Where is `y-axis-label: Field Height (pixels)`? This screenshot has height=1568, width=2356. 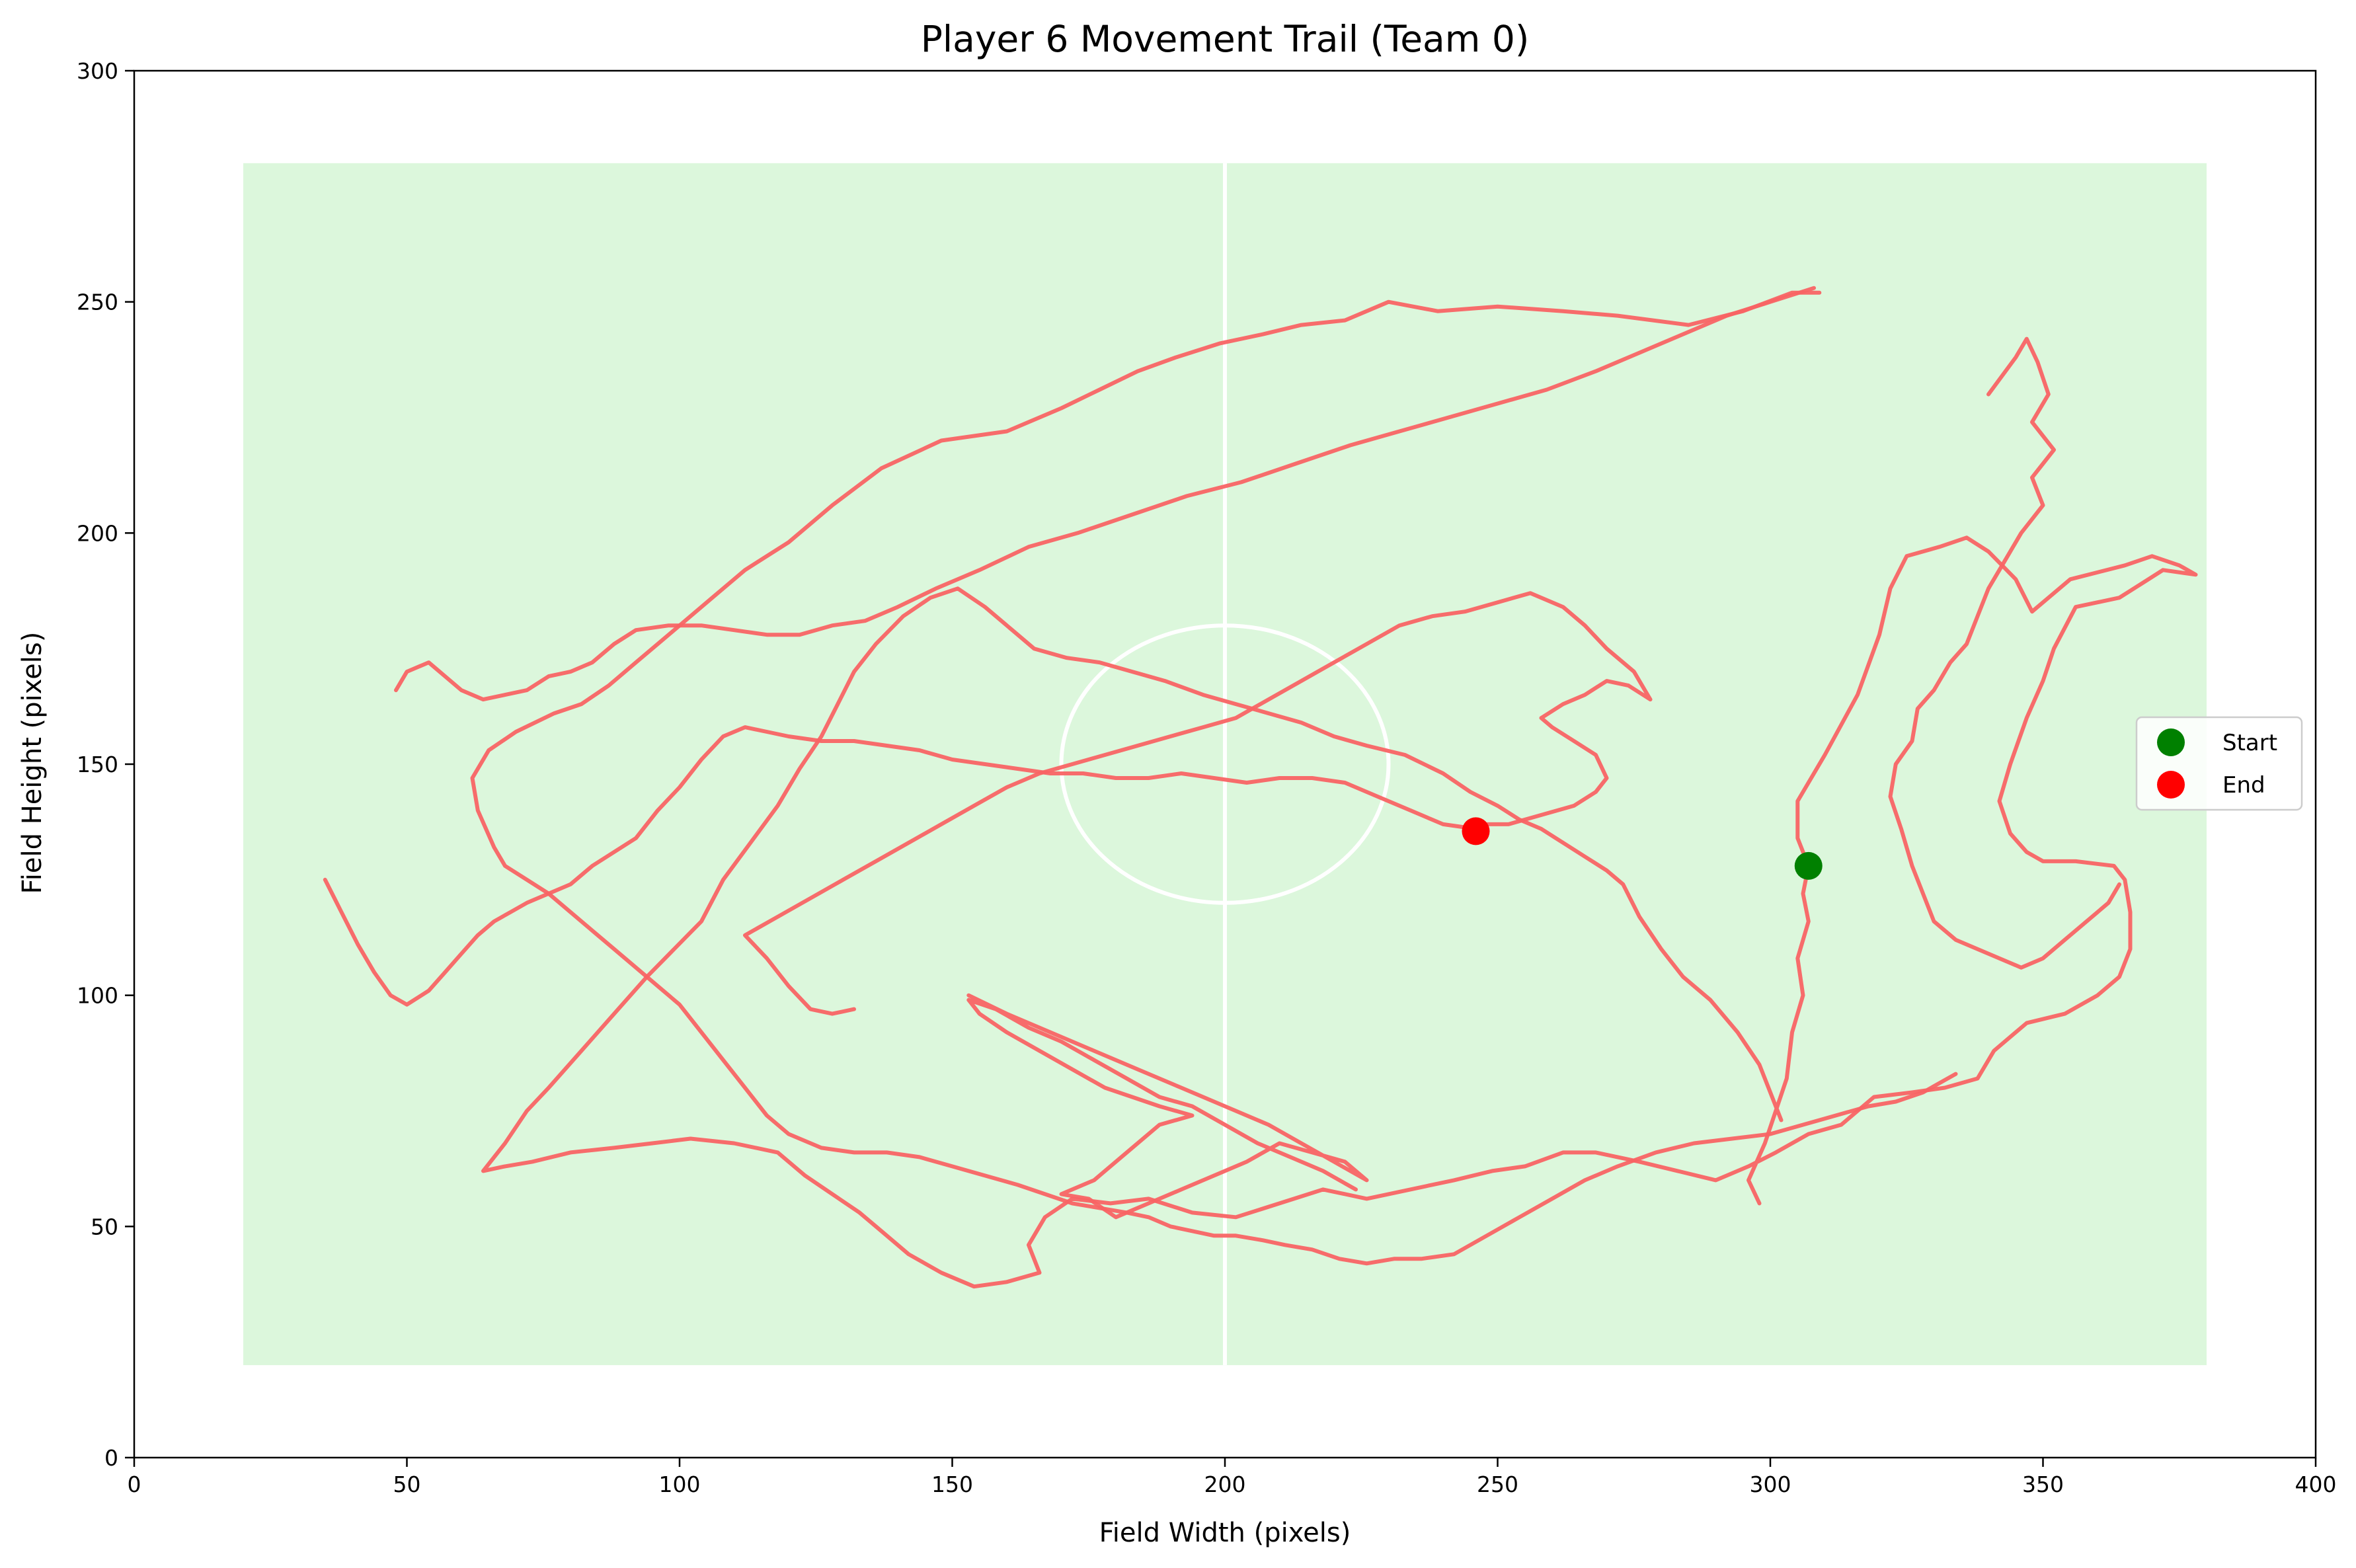
y-axis-label: Field Height (pixels) is located at coordinates (32, 763).